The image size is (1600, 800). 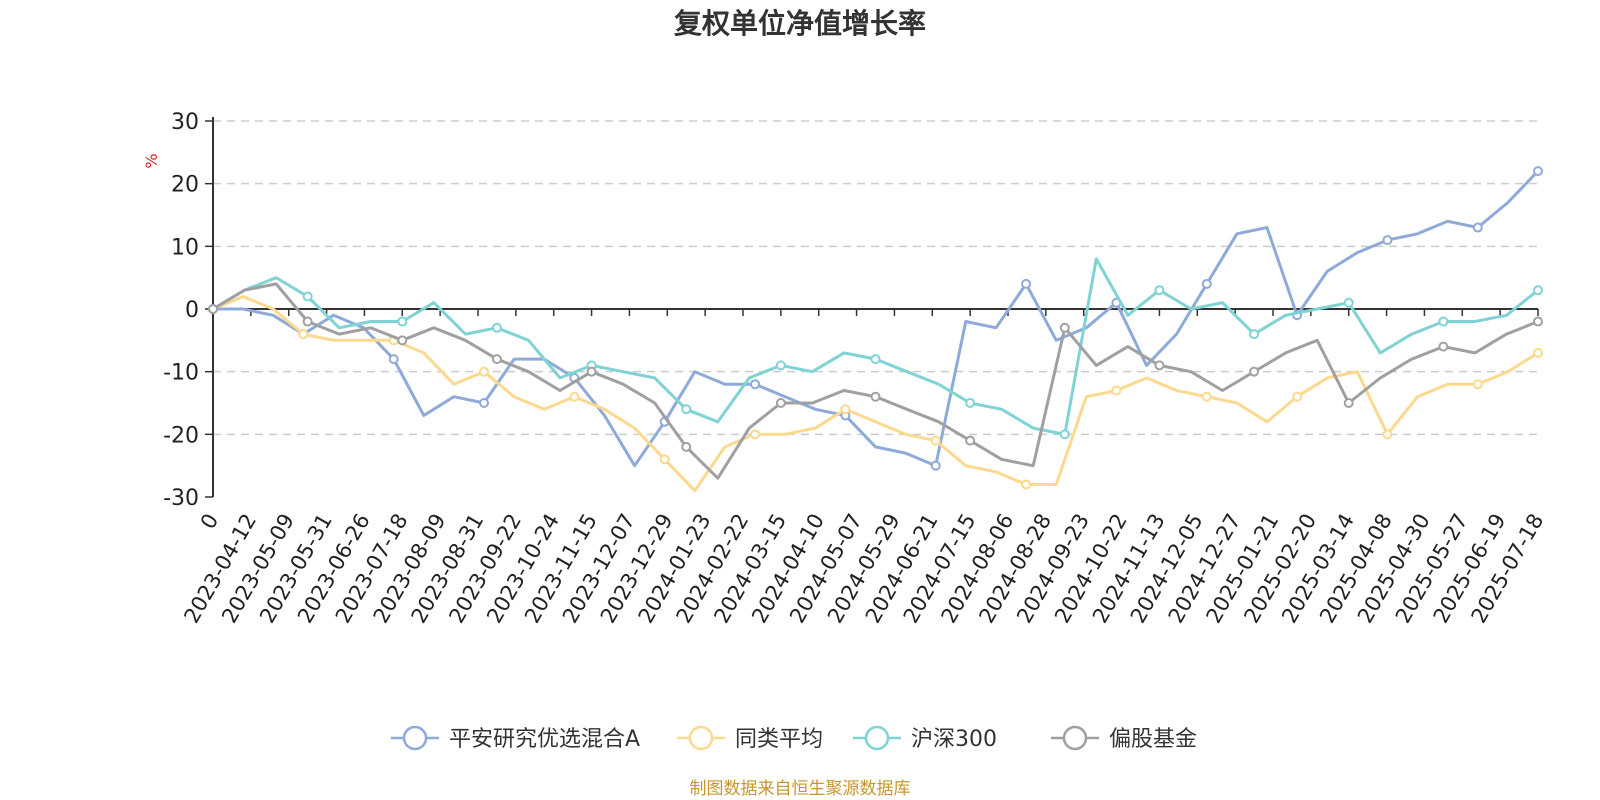 What do you see at coordinates (181, 498) in the screenshot?
I see `y-tick-label: -30` at bounding box center [181, 498].